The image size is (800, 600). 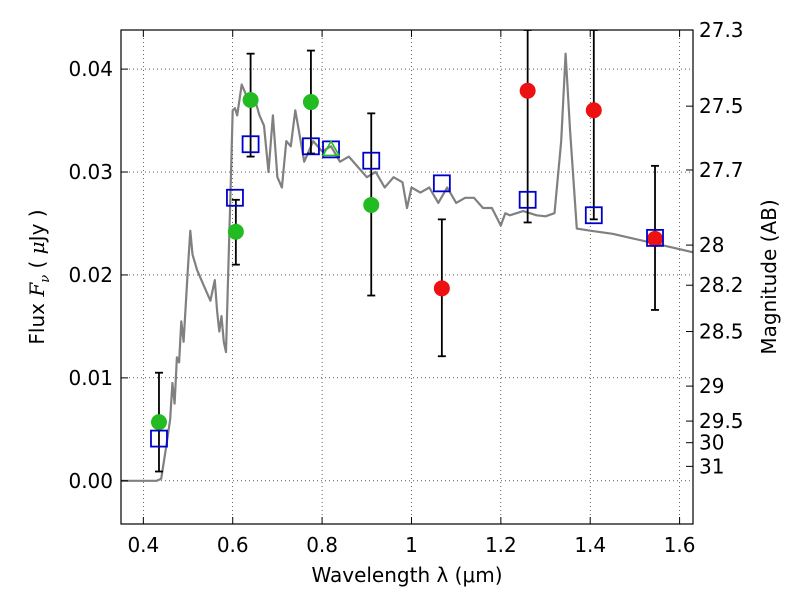 What do you see at coordinates (711, 386) in the screenshot?
I see `y2-tick-label: 29` at bounding box center [711, 386].